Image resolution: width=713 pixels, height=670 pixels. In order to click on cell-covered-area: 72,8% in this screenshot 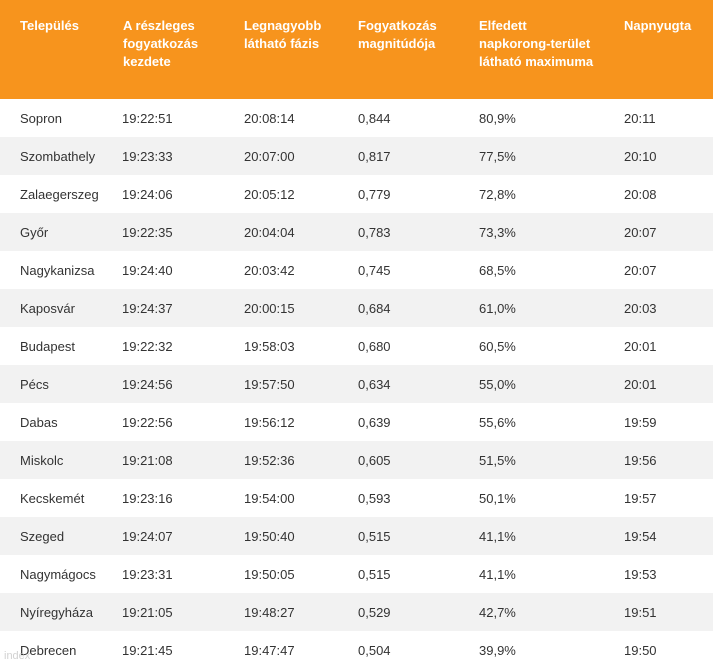, I will do `click(497, 194)`.